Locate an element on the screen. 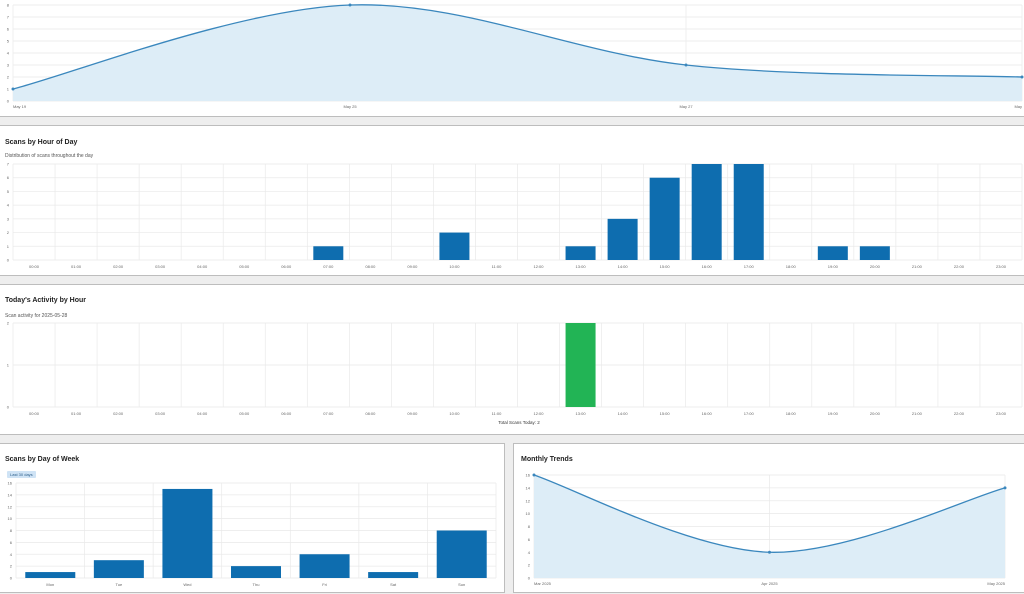 This screenshot has width=1024, height=594. monthly-trends-chart: 0 2 4 6 8 10 12 14 16 Mar 2025 Apr 2025 May 2025 is located at coordinates (766, 529).